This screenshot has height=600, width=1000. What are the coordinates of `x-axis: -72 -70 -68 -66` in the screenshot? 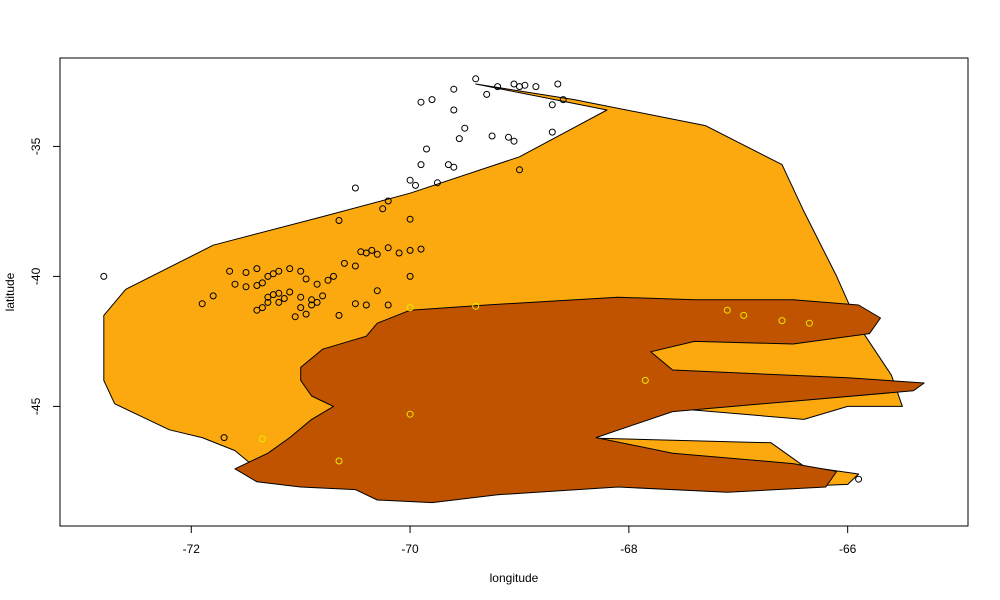 It's located at (520, 540).